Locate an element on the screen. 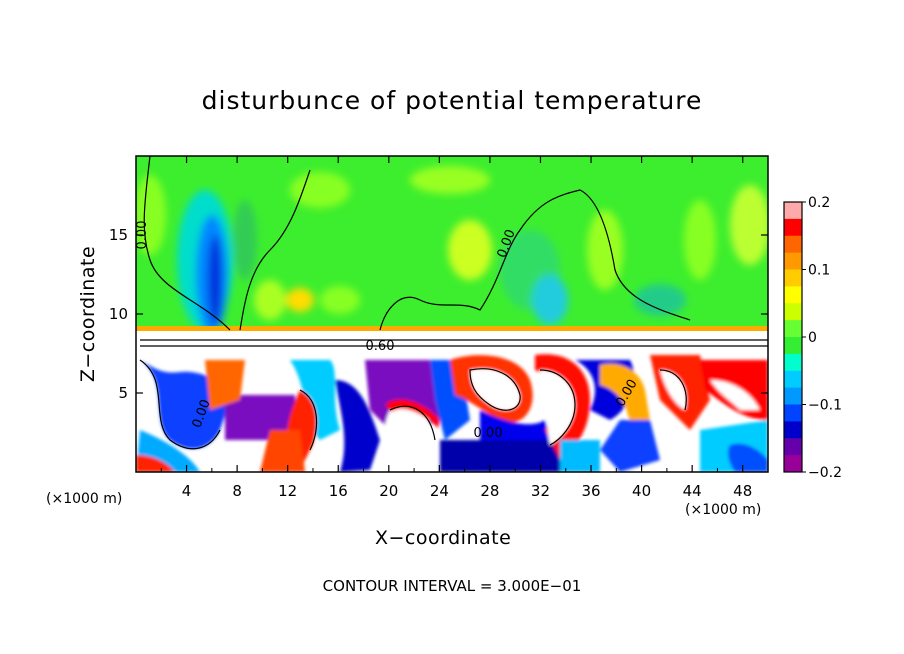  x-axis-label: X−coordinate is located at coordinates (443, 538).